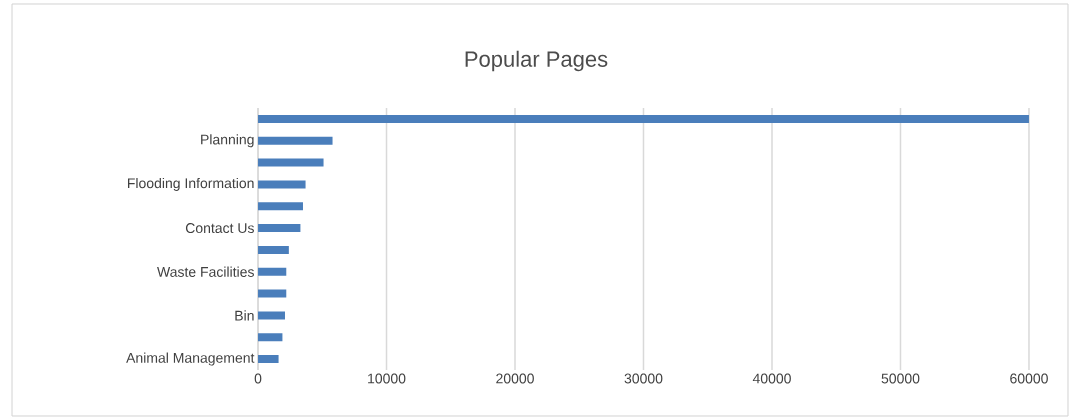 Image resolution: width=1072 pixels, height=418 pixels. What do you see at coordinates (771, 378) in the screenshot?
I see `x-tick-label: 40000` at bounding box center [771, 378].